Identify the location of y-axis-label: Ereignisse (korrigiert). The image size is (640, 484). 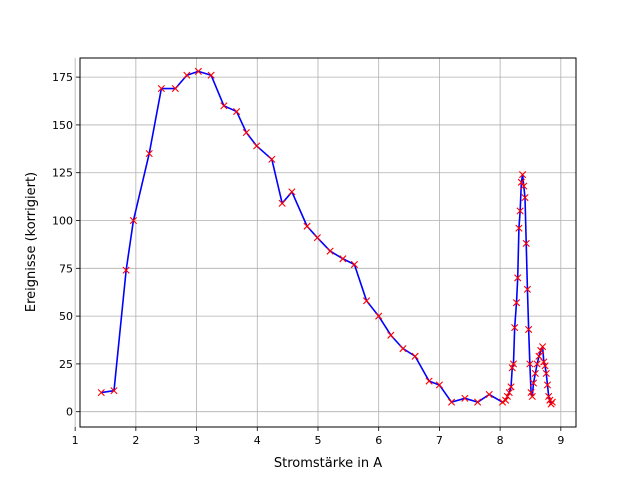
(31, 242).